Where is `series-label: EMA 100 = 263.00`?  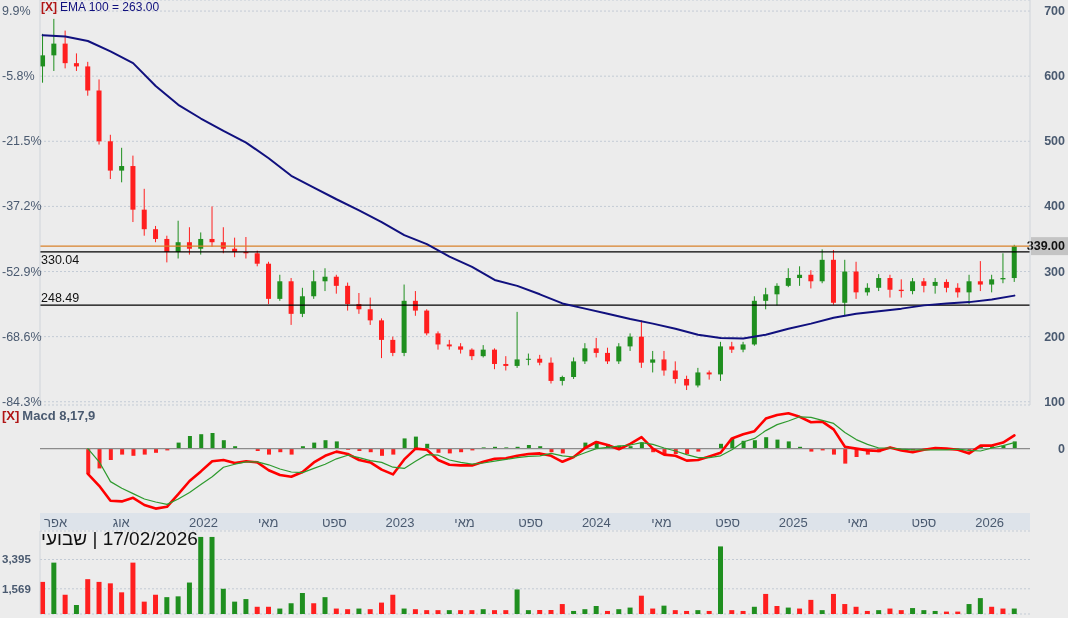 series-label: EMA 100 = 263.00 is located at coordinates (110, 7).